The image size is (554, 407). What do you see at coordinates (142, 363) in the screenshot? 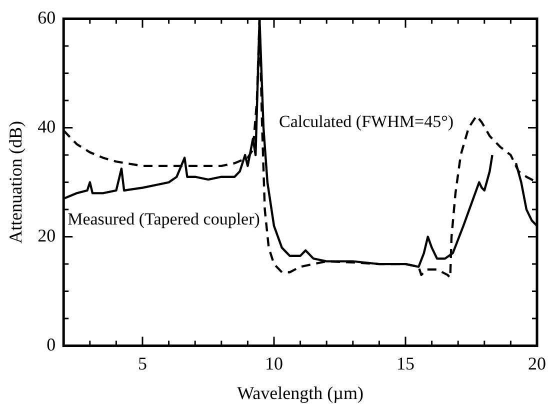
I see `x-tick-label: 5` at bounding box center [142, 363].